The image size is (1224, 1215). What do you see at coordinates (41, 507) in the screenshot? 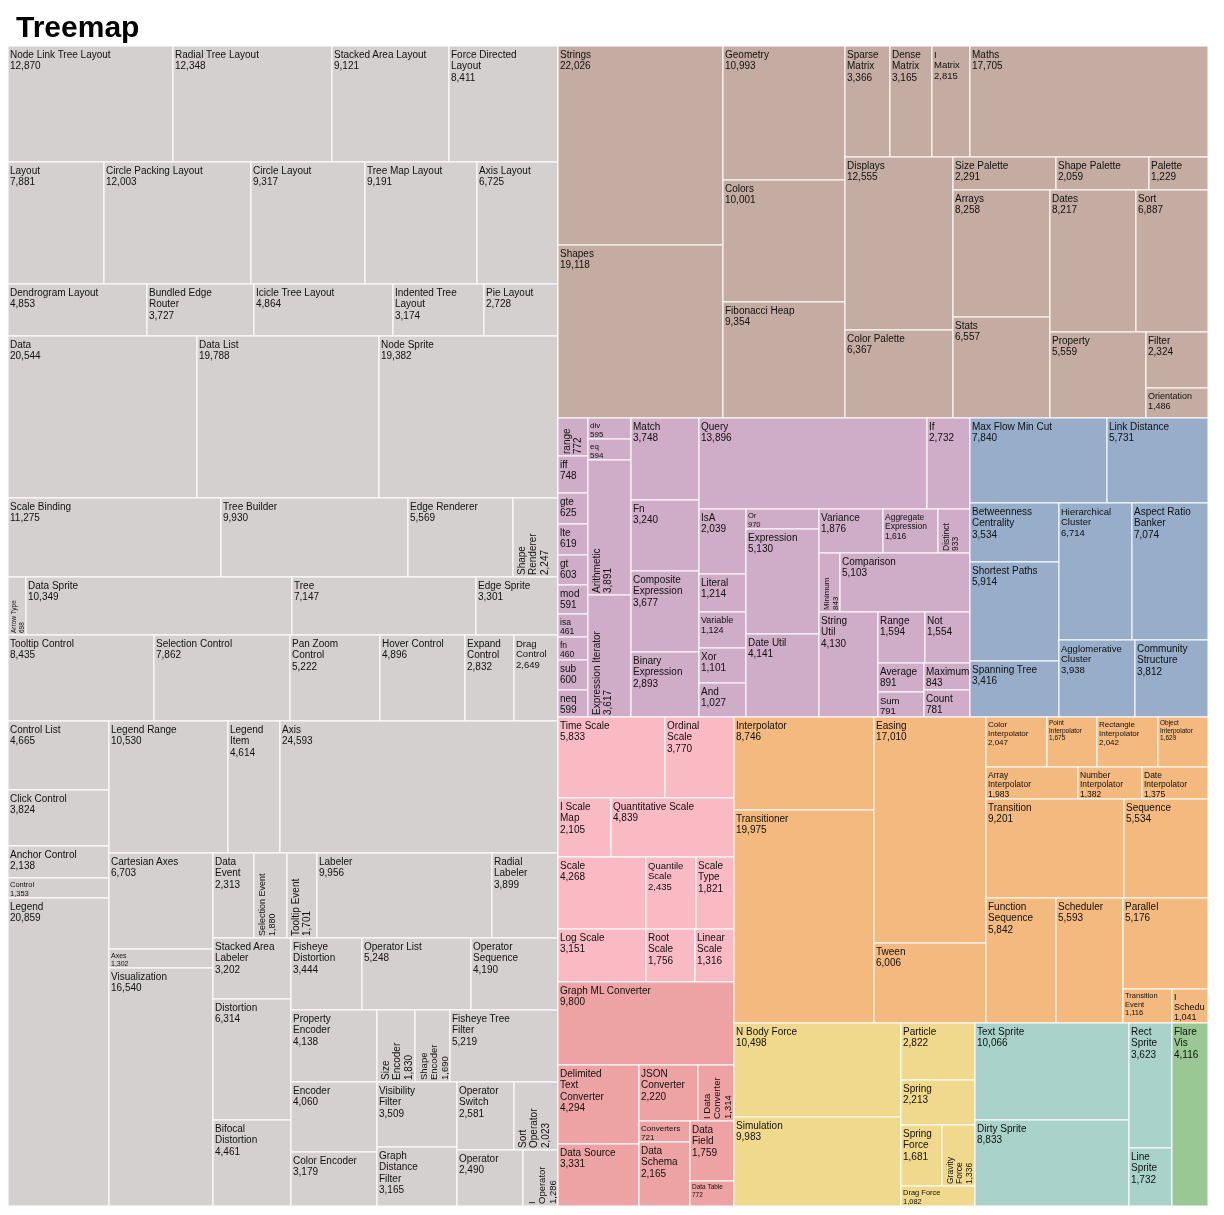
I see `category-label: Scale Binding` at bounding box center [41, 507].